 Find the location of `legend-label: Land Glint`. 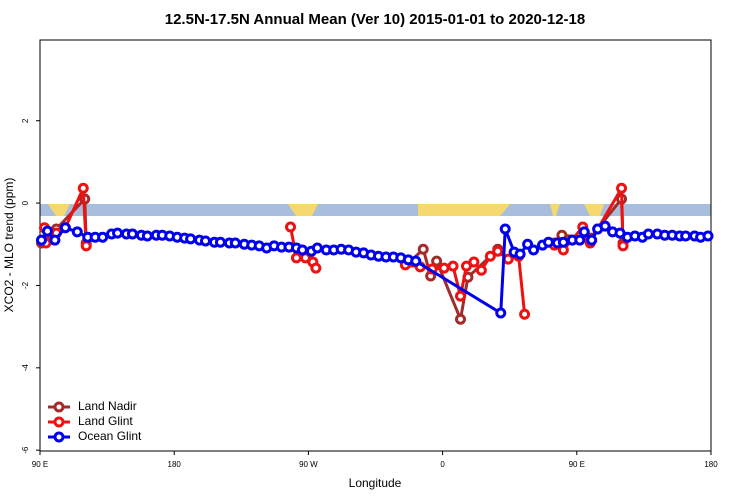

legend-label: Land Glint is located at coordinates (105, 421).